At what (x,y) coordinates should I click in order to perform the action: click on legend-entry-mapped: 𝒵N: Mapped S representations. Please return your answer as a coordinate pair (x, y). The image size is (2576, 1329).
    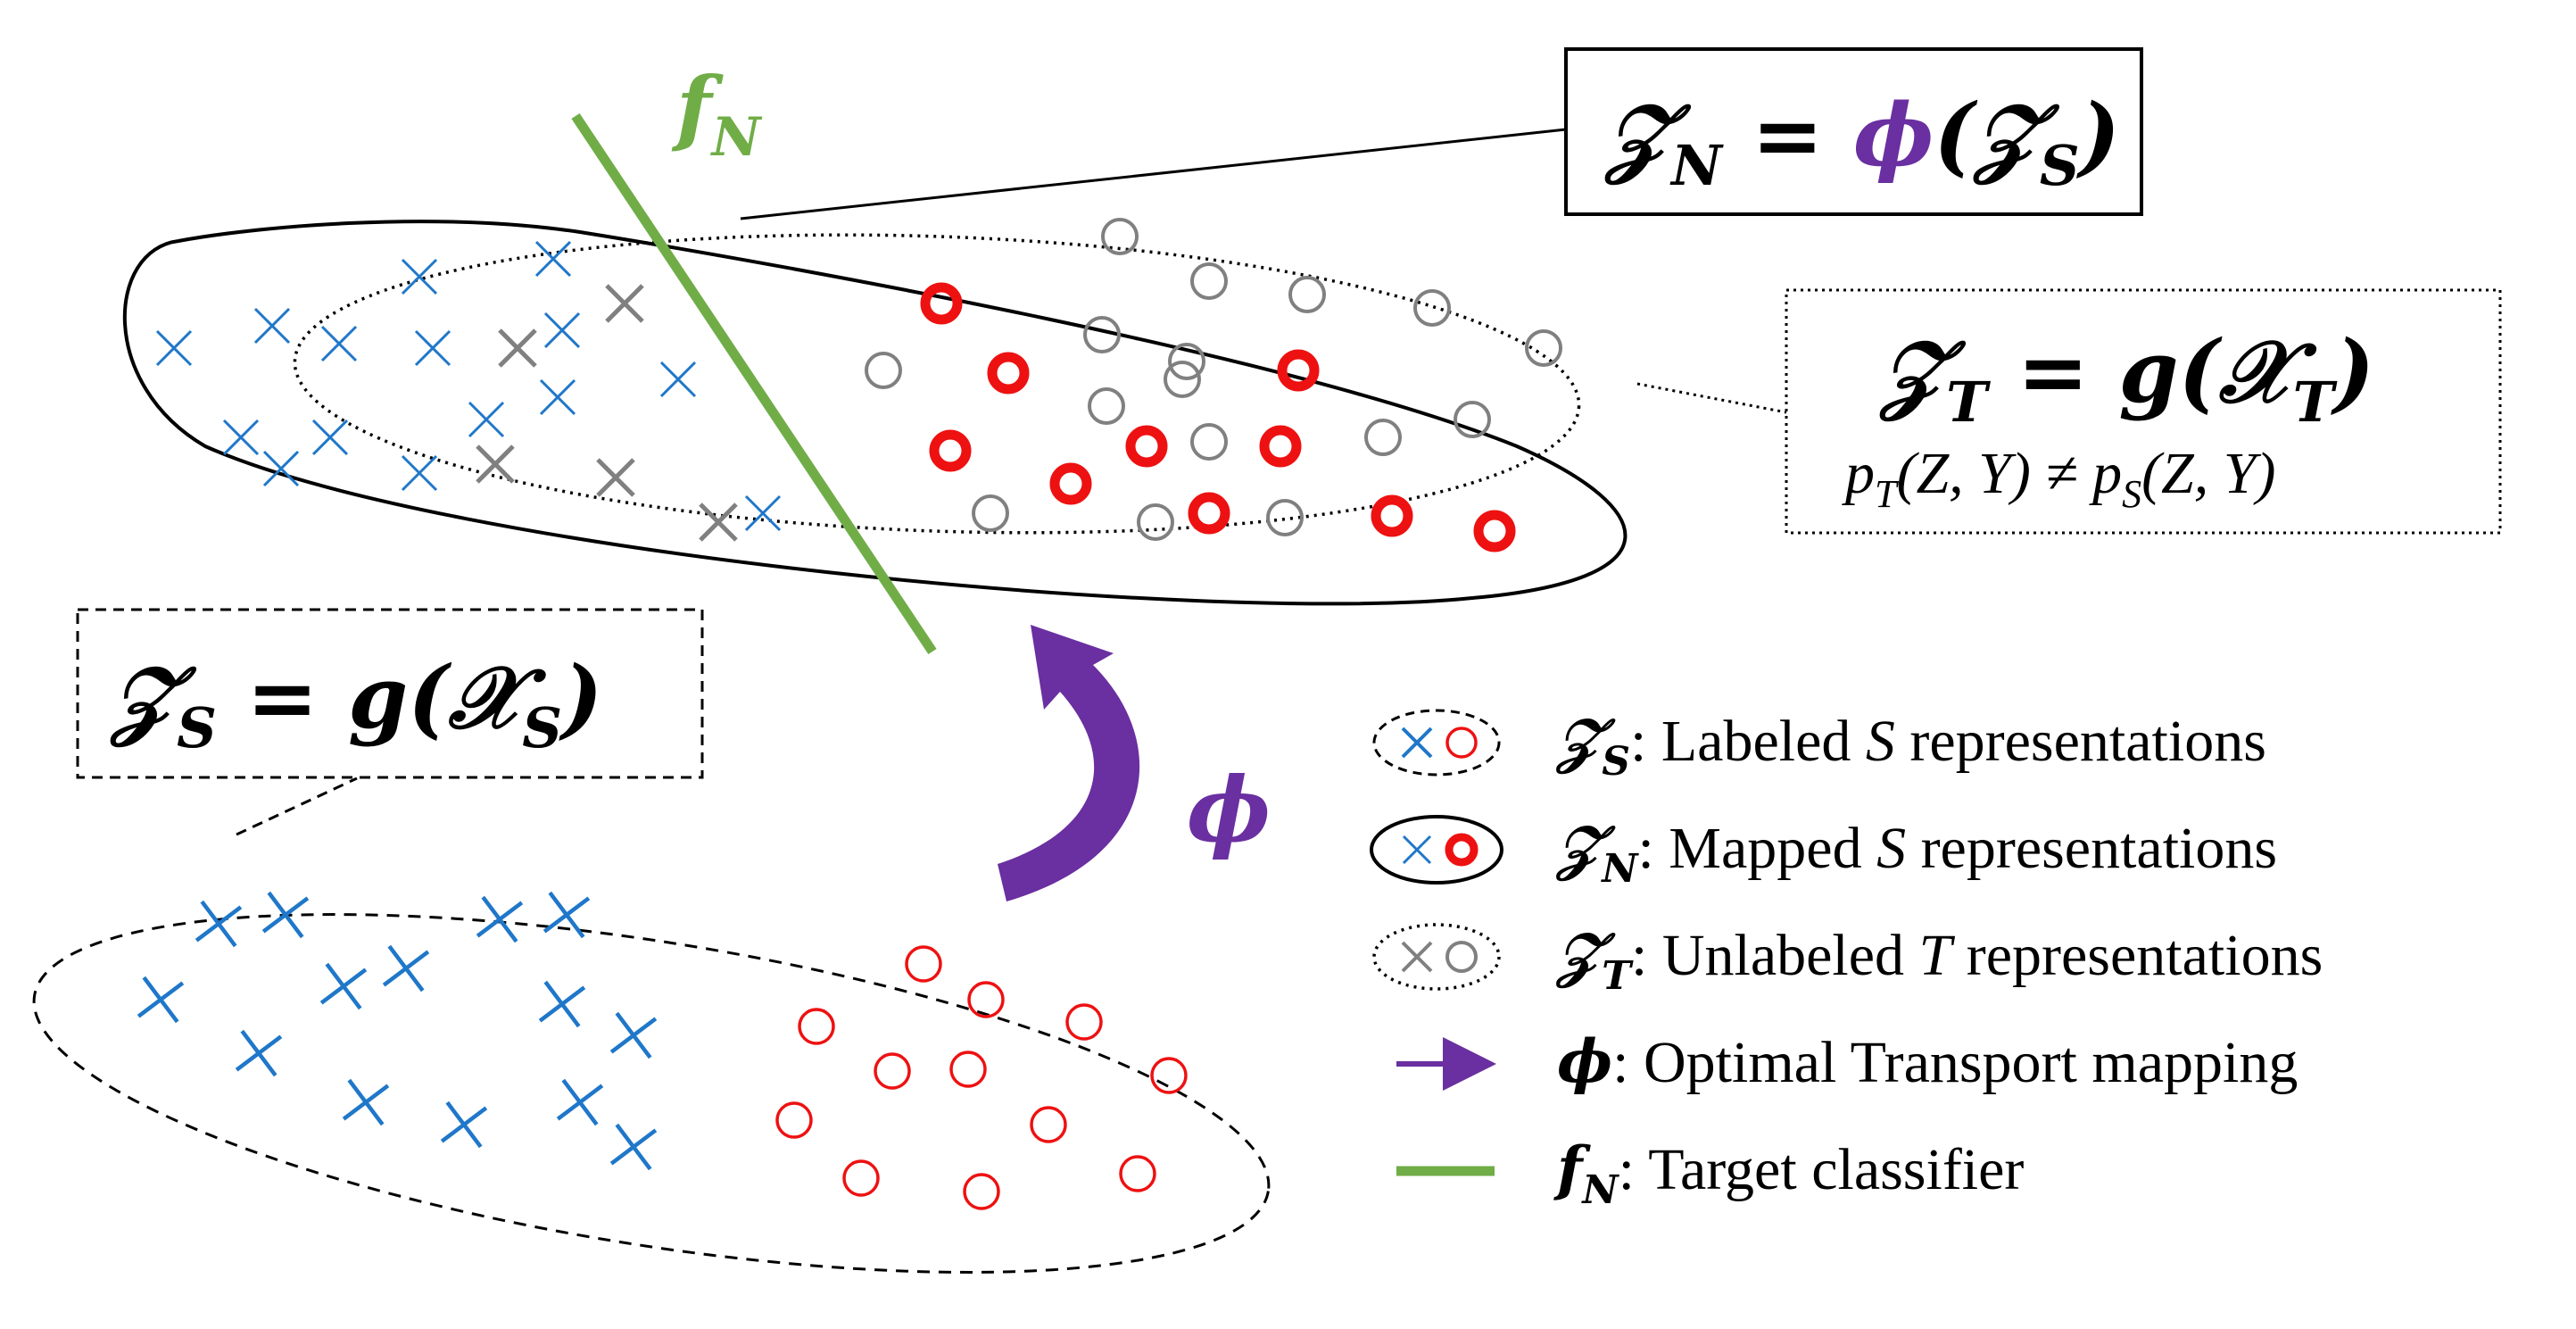
    Looking at the image, I should click on (1916, 852).